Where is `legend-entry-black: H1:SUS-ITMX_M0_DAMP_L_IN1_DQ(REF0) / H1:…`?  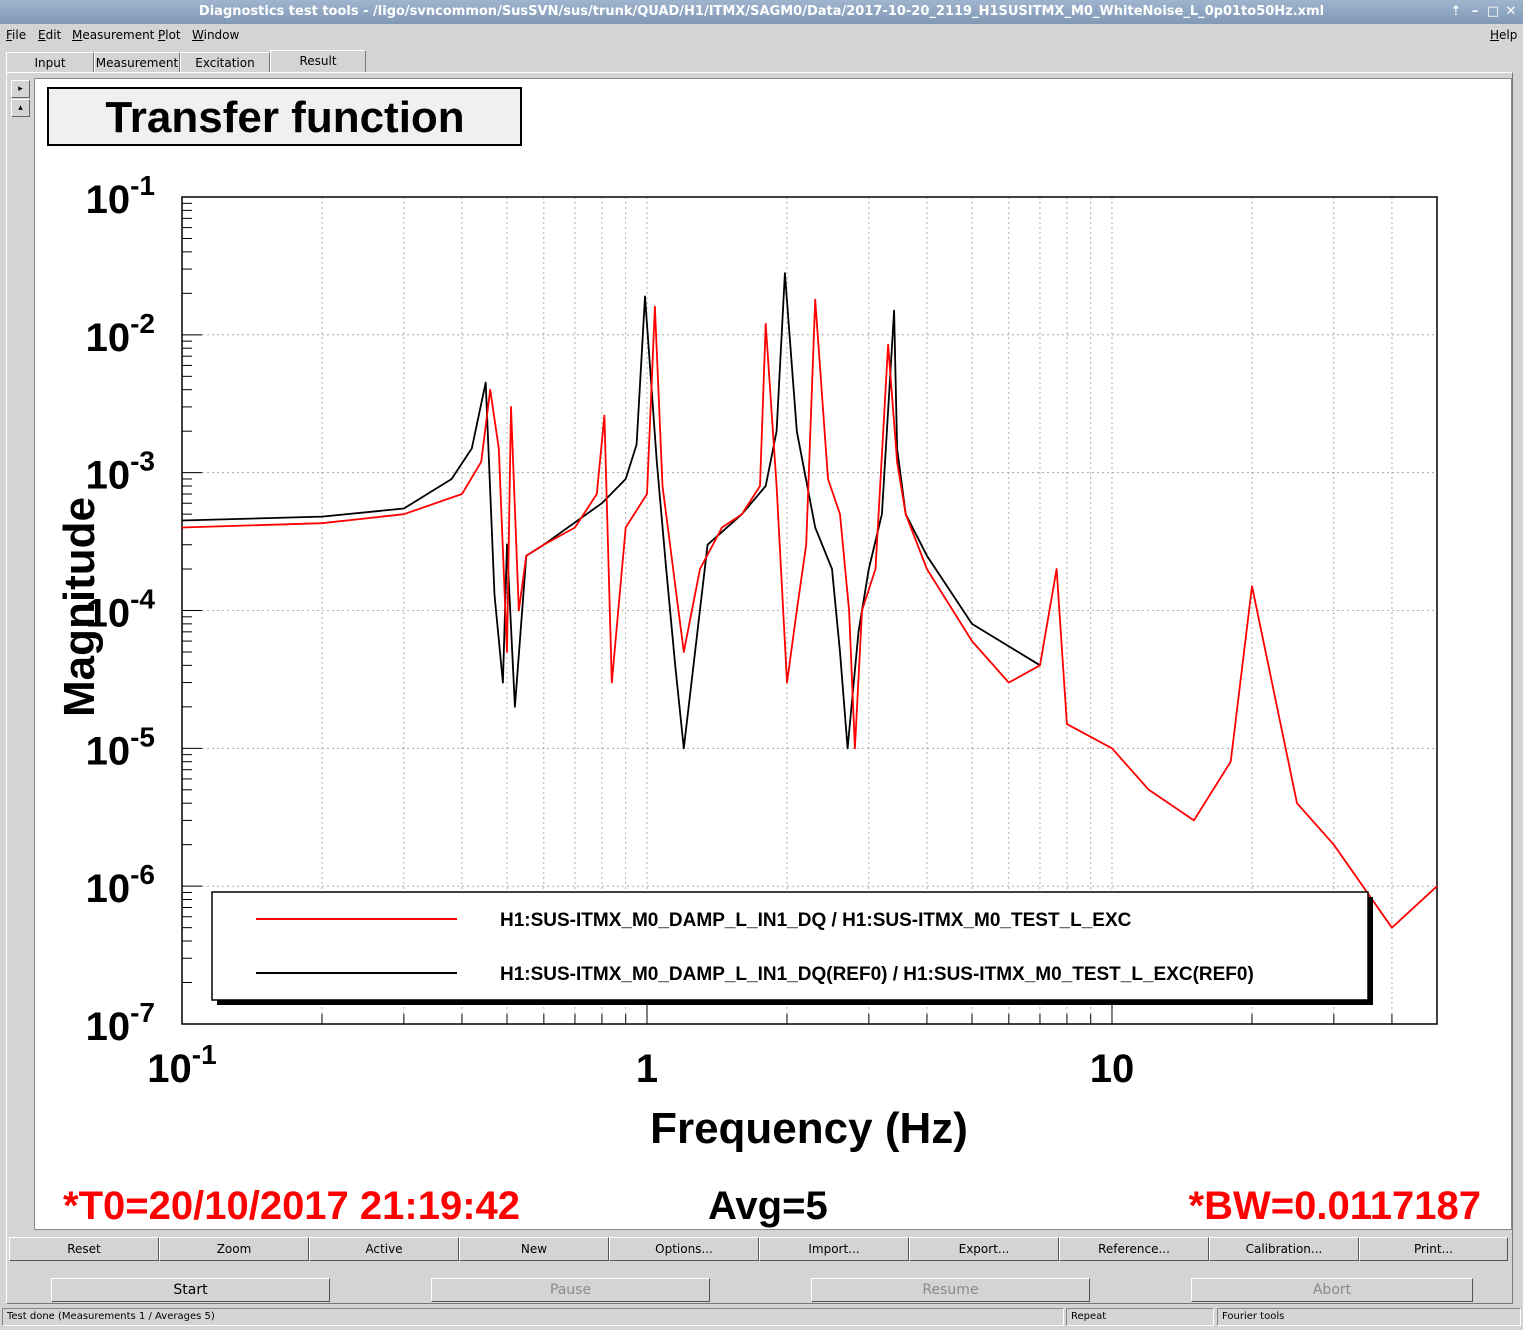
legend-entry-black: H1:SUS-ITMX_M0_DAMP_L_IN1_DQ(REF0) / H1:… is located at coordinates (877, 974).